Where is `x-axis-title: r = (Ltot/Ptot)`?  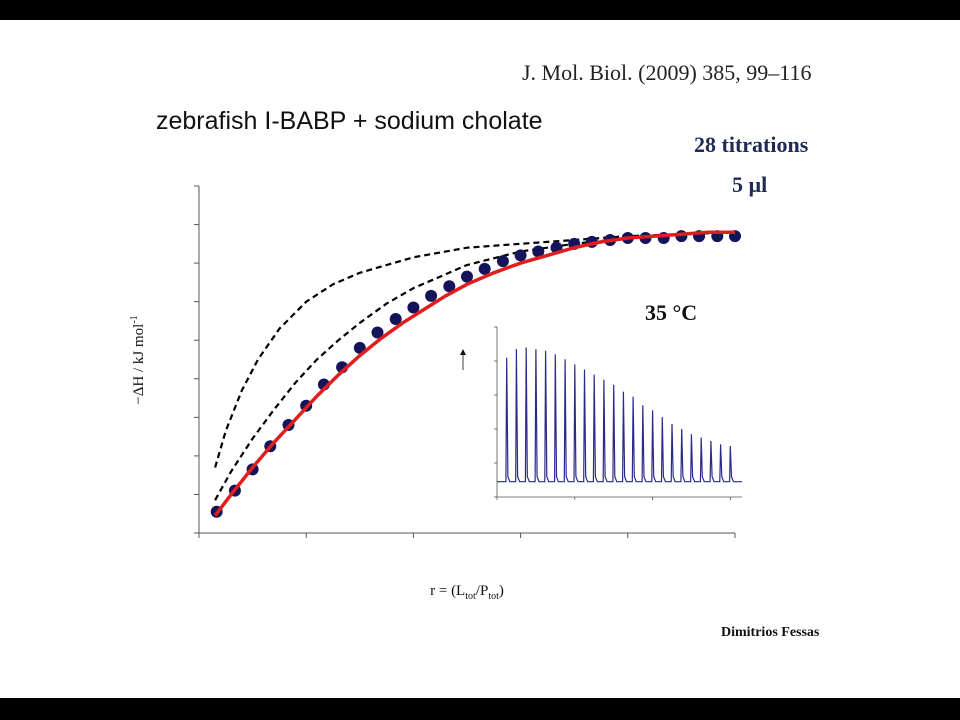 x-axis-title: r = (Ltot/Ptot) is located at coordinates (467, 592).